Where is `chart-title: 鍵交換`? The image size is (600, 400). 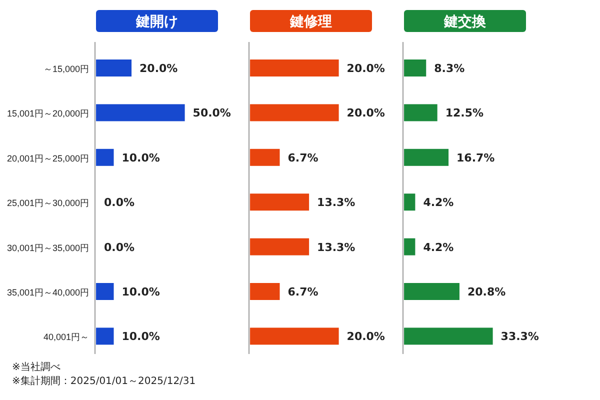 chart-title: 鍵交換 is located at coordinates (465, 21).